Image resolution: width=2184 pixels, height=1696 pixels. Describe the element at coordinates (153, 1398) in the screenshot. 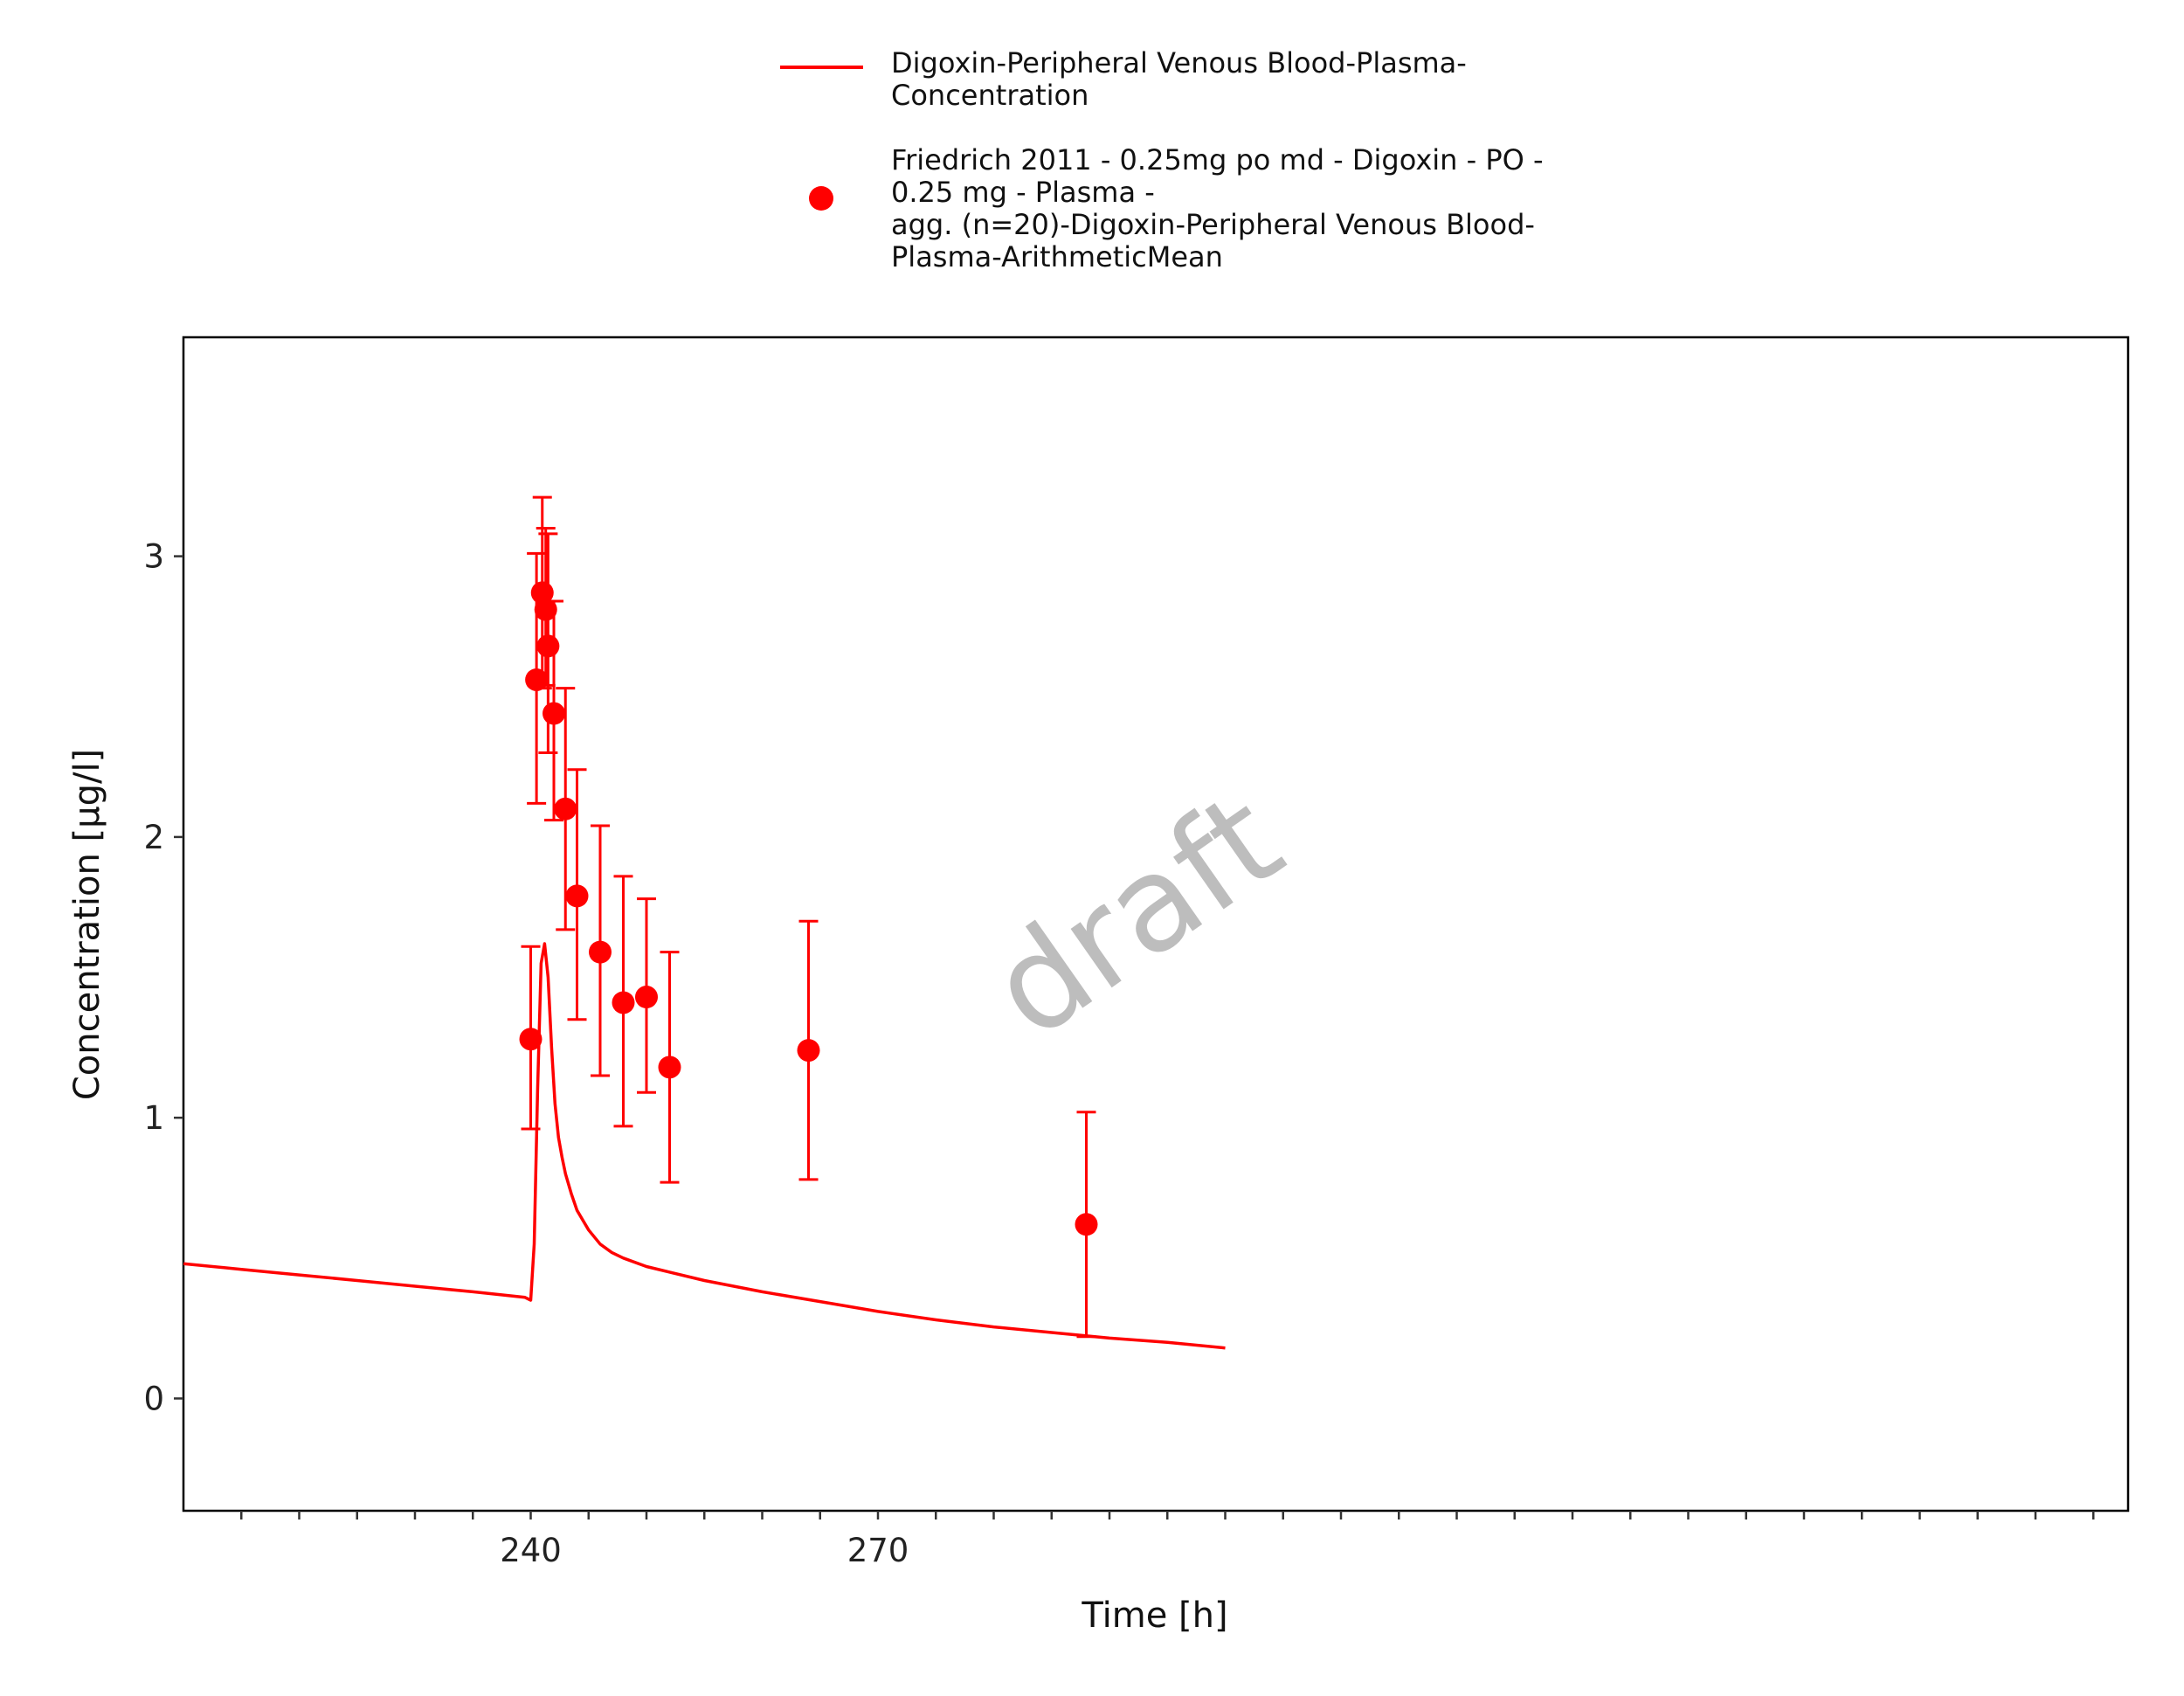

I see `y-tick-label: 0` at that location.